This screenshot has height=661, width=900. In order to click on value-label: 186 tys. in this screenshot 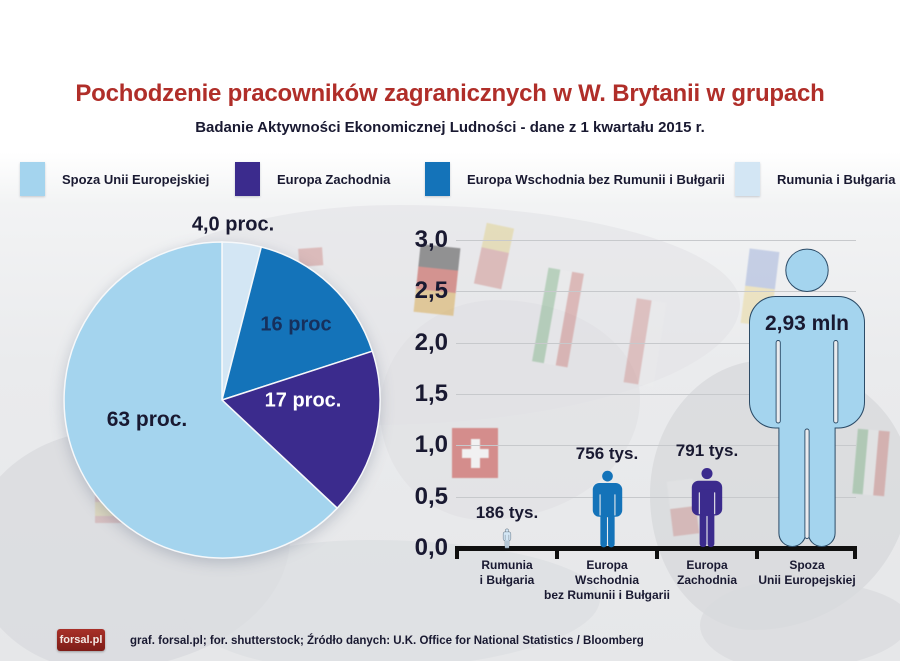, I will do `click(507, 512)`.